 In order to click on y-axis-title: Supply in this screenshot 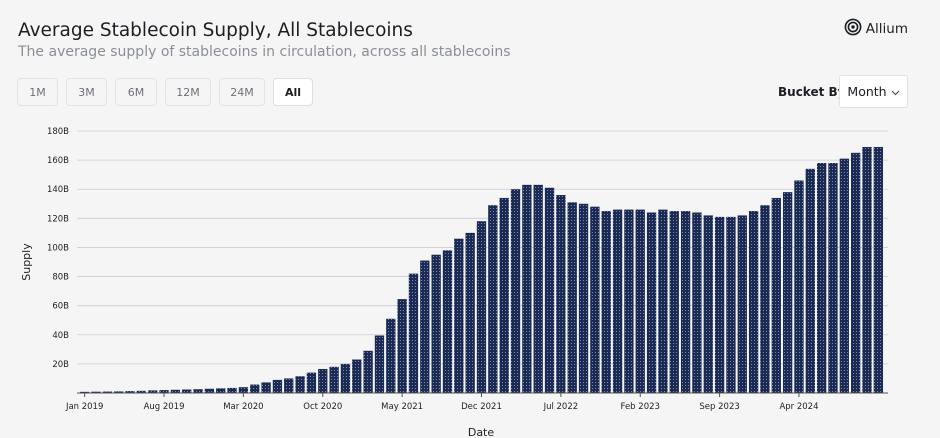, I will do `click(26, 262)`.